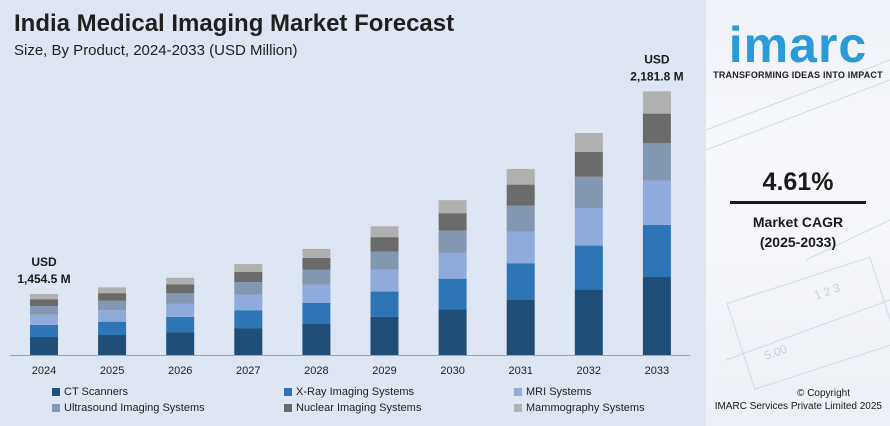  I want to click on legend-label: Ultrasound Imaging Systems, so click(134, 408).